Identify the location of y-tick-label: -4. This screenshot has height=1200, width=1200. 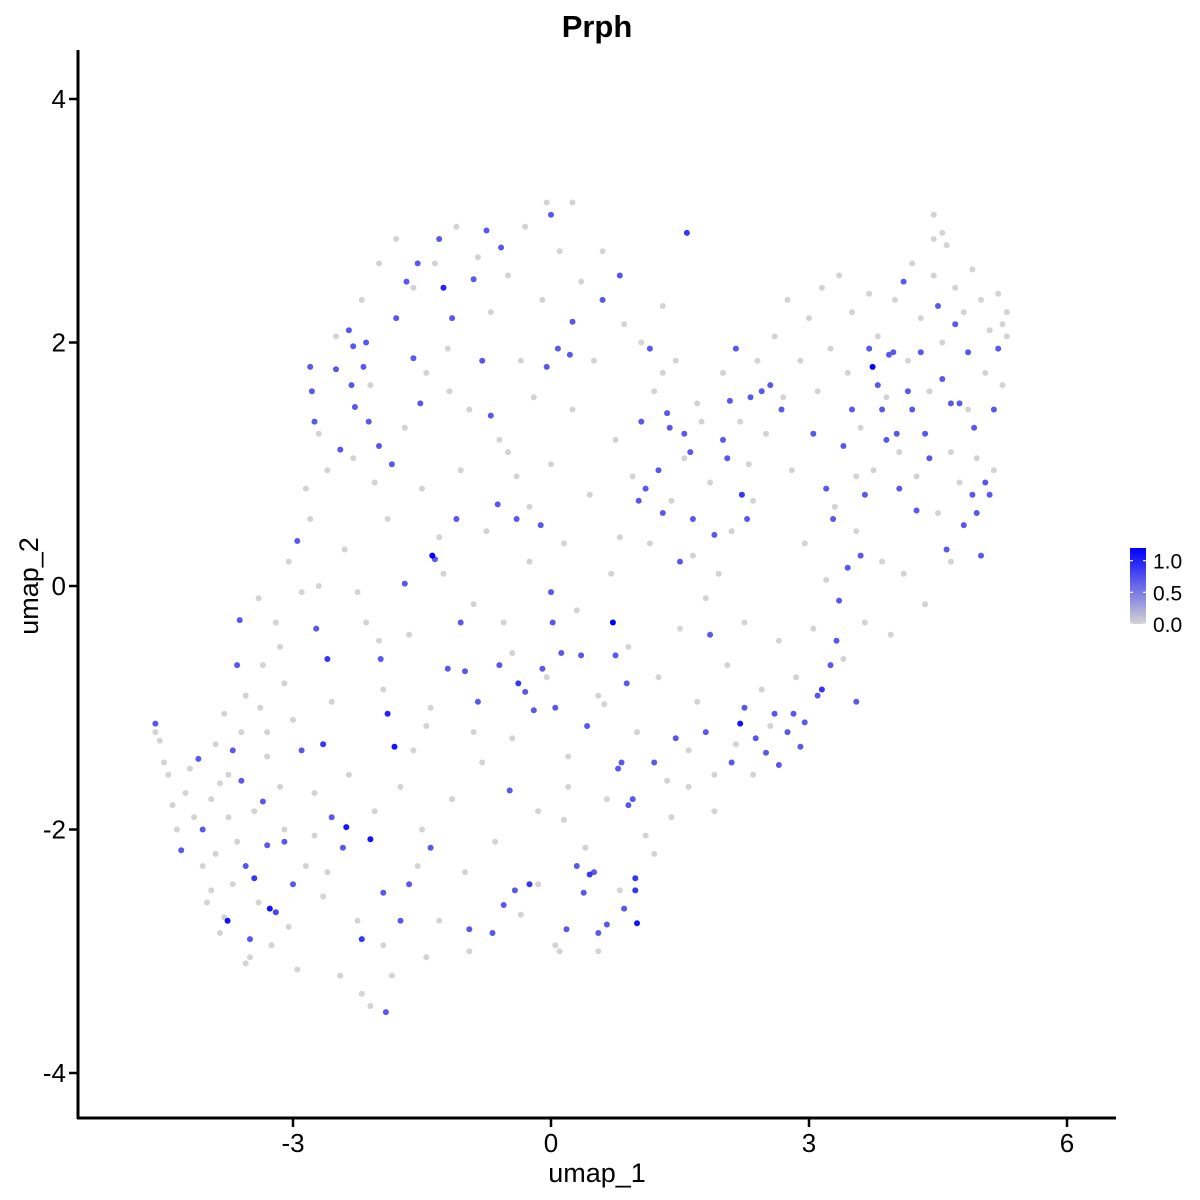
(54, 1073).